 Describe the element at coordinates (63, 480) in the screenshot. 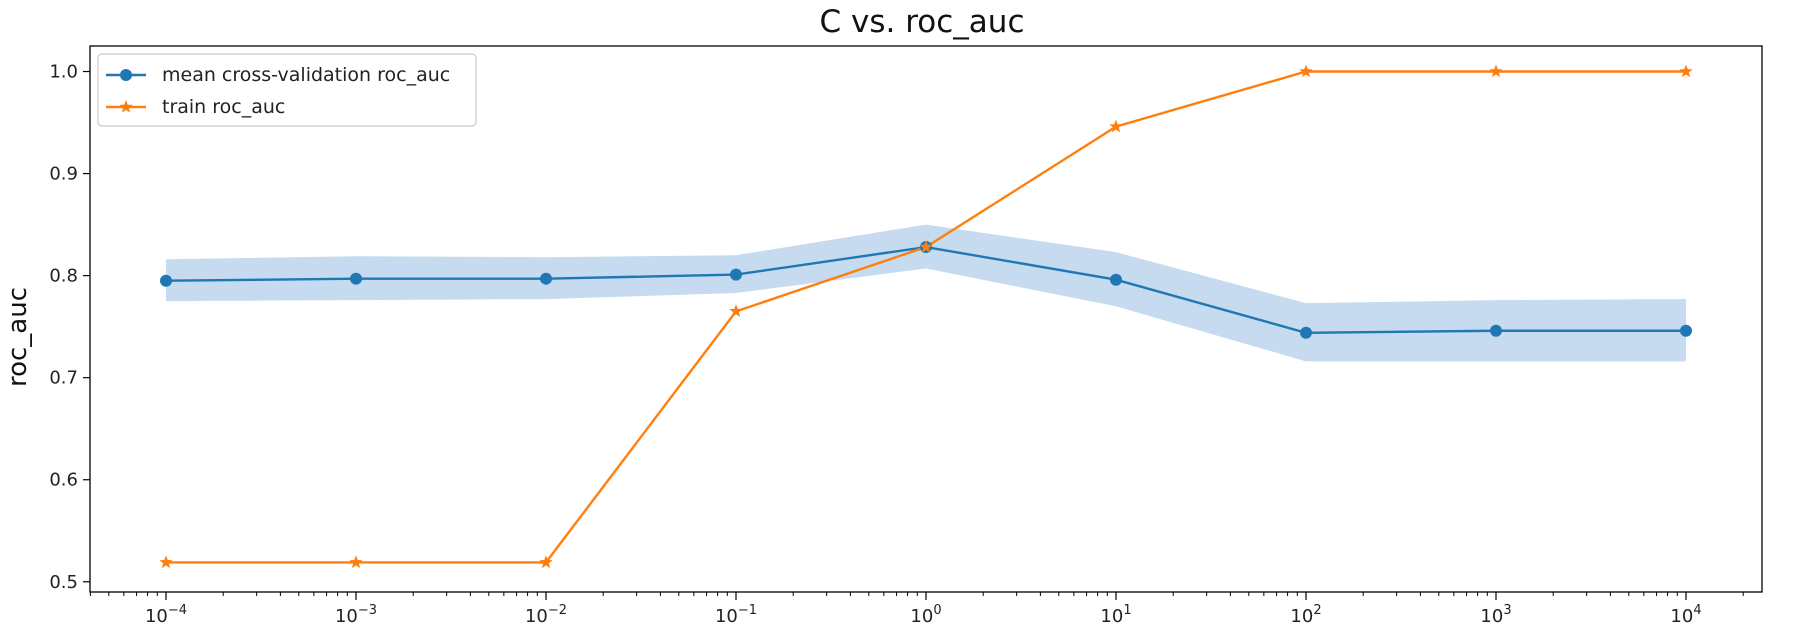

I see `y-tick-label: 0.6` at that location.